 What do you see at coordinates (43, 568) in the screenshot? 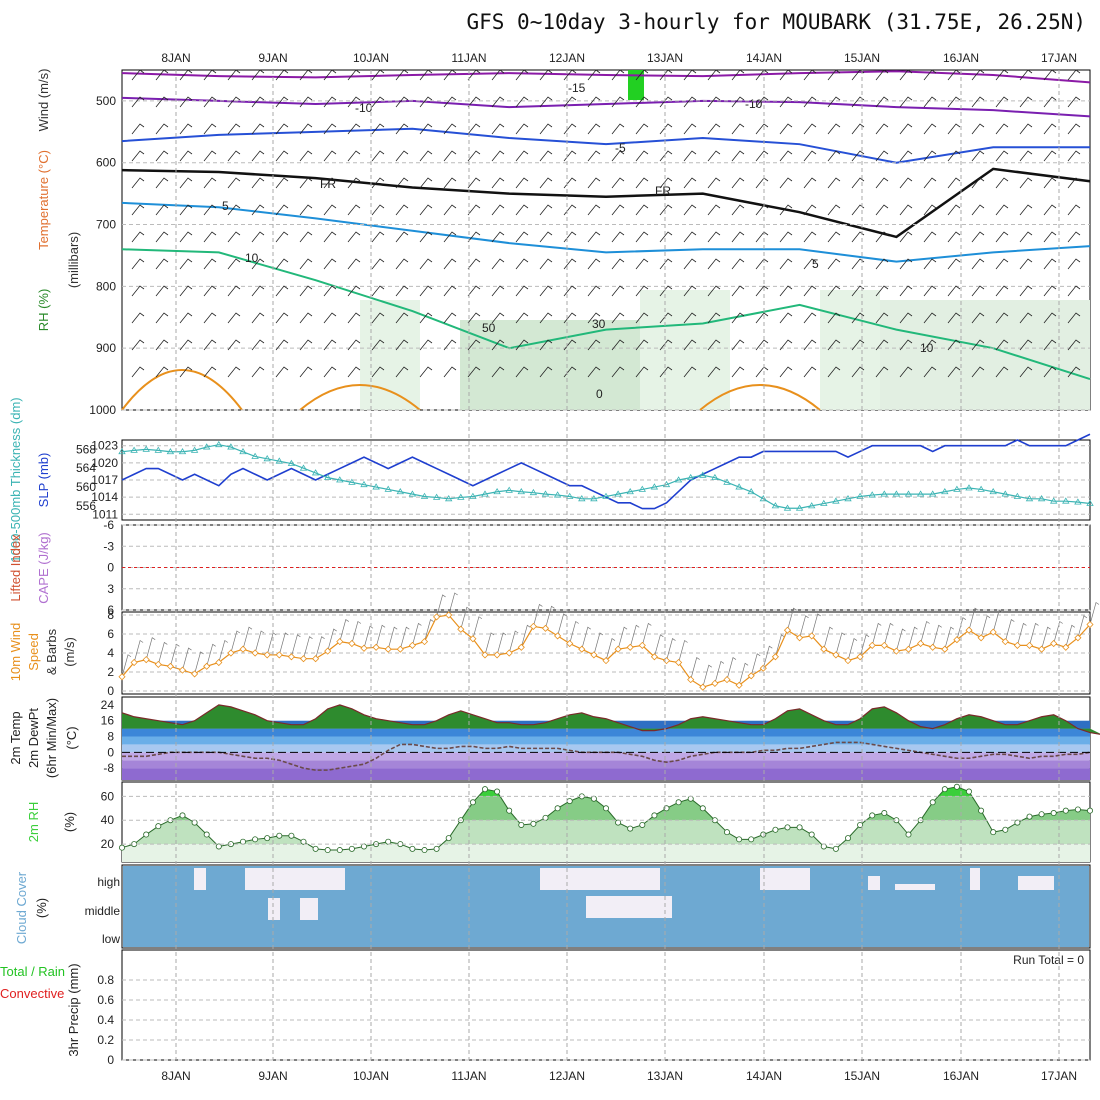
I see `ylabel-cape: CAPE (J/kg)` at bounding box center [43, 568].